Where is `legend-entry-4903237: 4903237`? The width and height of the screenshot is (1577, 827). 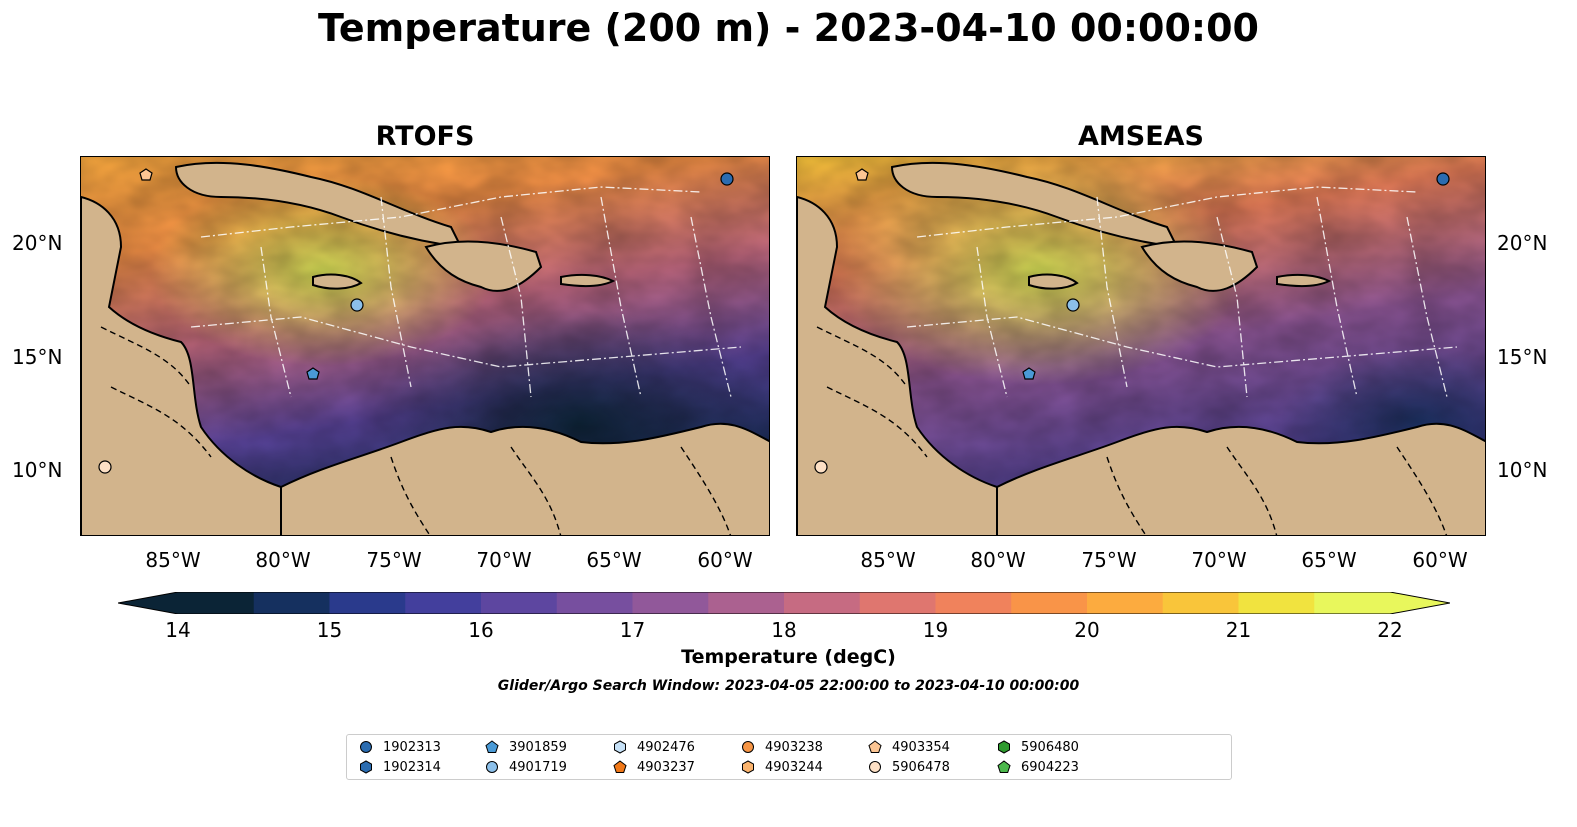
legend-entry-4903237: 4903237 is located at coordinates (654, 767).